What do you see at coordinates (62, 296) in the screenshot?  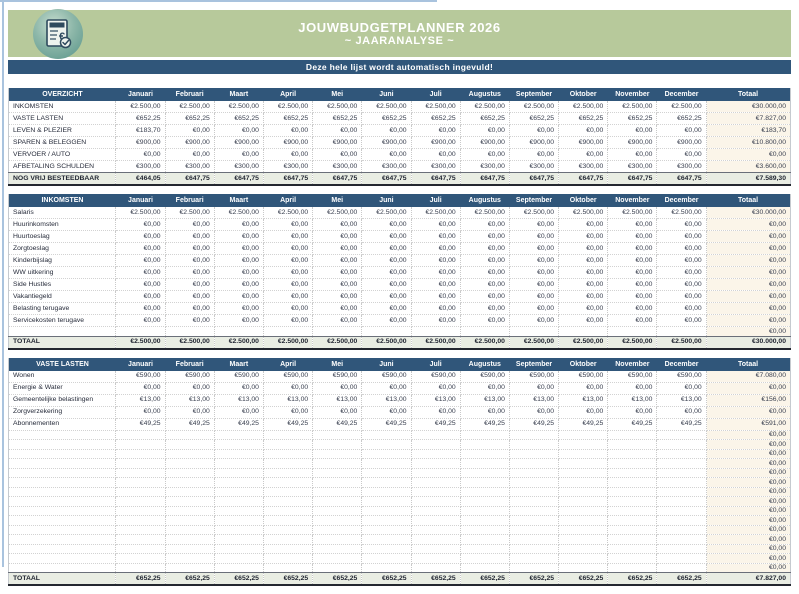 I see `row-label-vakantiegeld: Vakantiegeld` at bounding box center [62, 296].